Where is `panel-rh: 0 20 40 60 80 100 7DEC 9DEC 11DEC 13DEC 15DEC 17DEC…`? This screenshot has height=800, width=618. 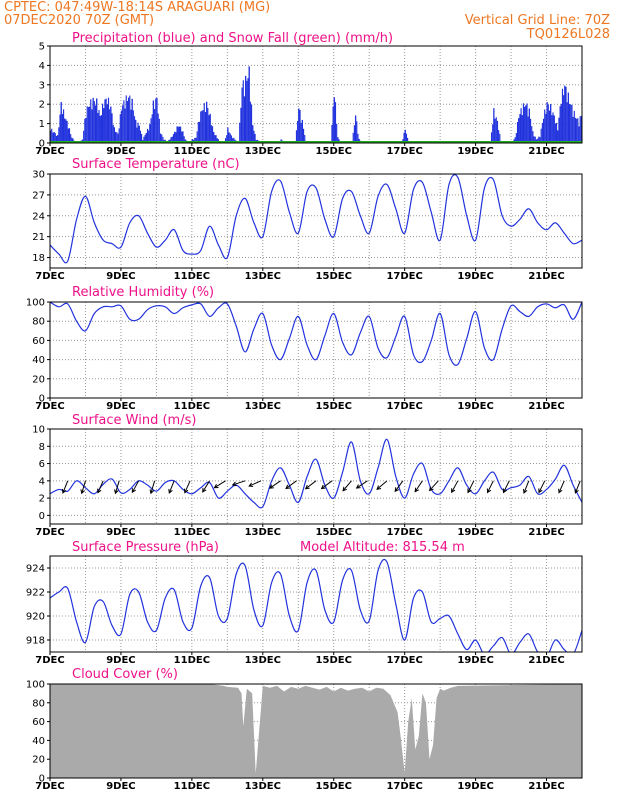
panel-rh: 0 20 40 60 80 100 7DEC 9DEC 11DEC 13DEC 15DEC 17DEC… is located at coordinates (304, 348).